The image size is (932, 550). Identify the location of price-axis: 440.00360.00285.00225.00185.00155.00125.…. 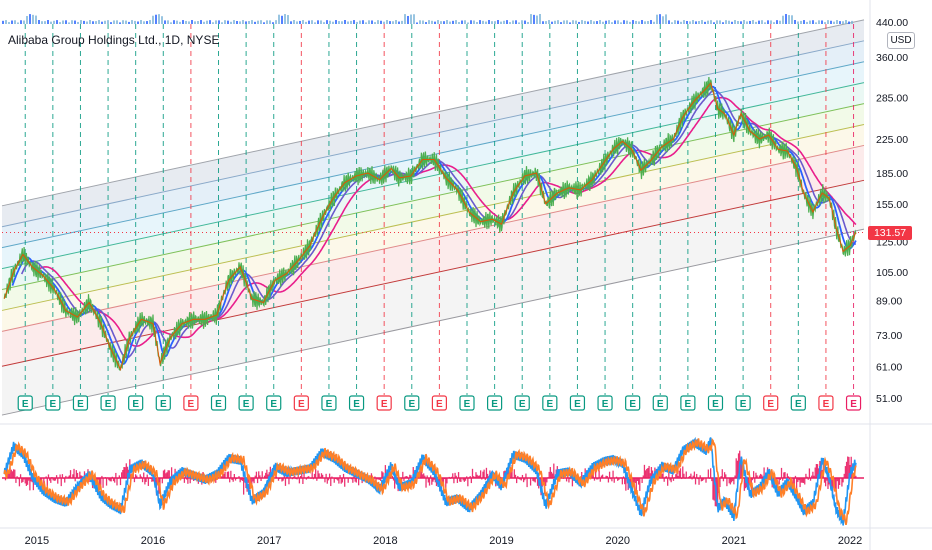
(892, 211).